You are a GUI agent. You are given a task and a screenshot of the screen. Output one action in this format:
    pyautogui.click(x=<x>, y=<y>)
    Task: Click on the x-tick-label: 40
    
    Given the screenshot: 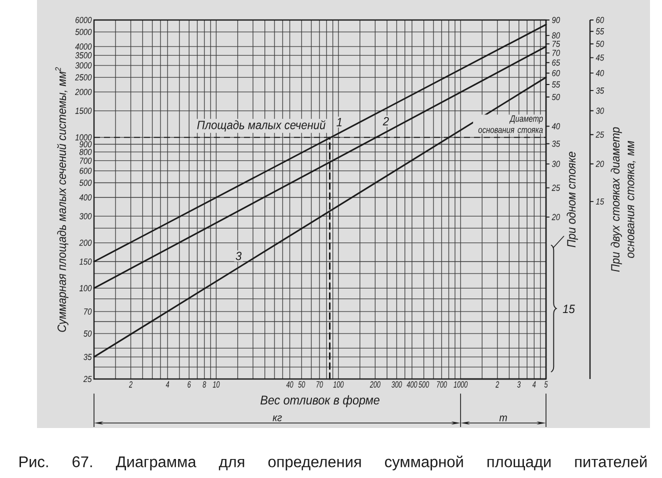 What is the action you would take?
    pyautogui.click(x=290, y=384)
    